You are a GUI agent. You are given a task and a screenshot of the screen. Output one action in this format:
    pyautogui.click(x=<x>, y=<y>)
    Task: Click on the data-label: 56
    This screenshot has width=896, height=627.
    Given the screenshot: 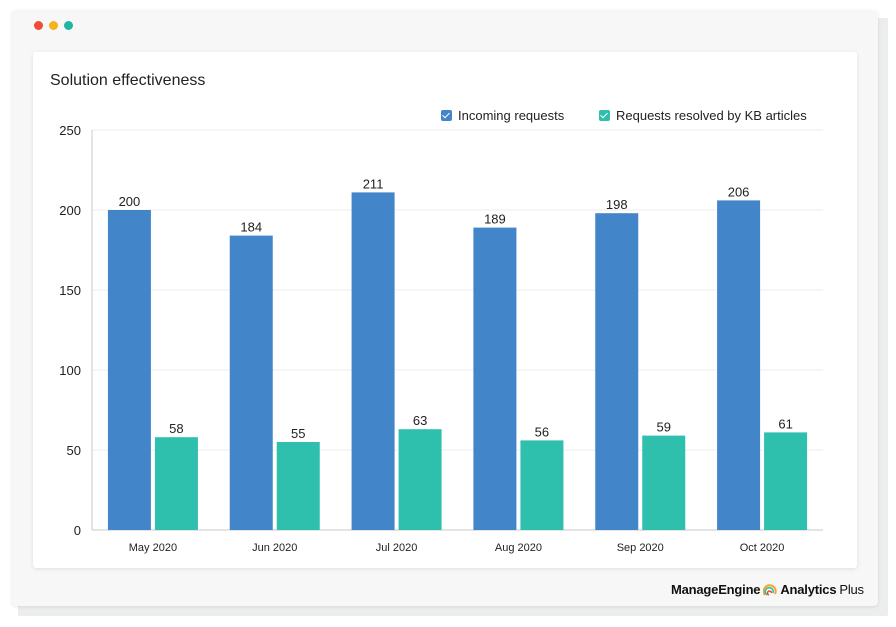 What is the action you would take?
    pyautogui.click(x=542, y=431)
    